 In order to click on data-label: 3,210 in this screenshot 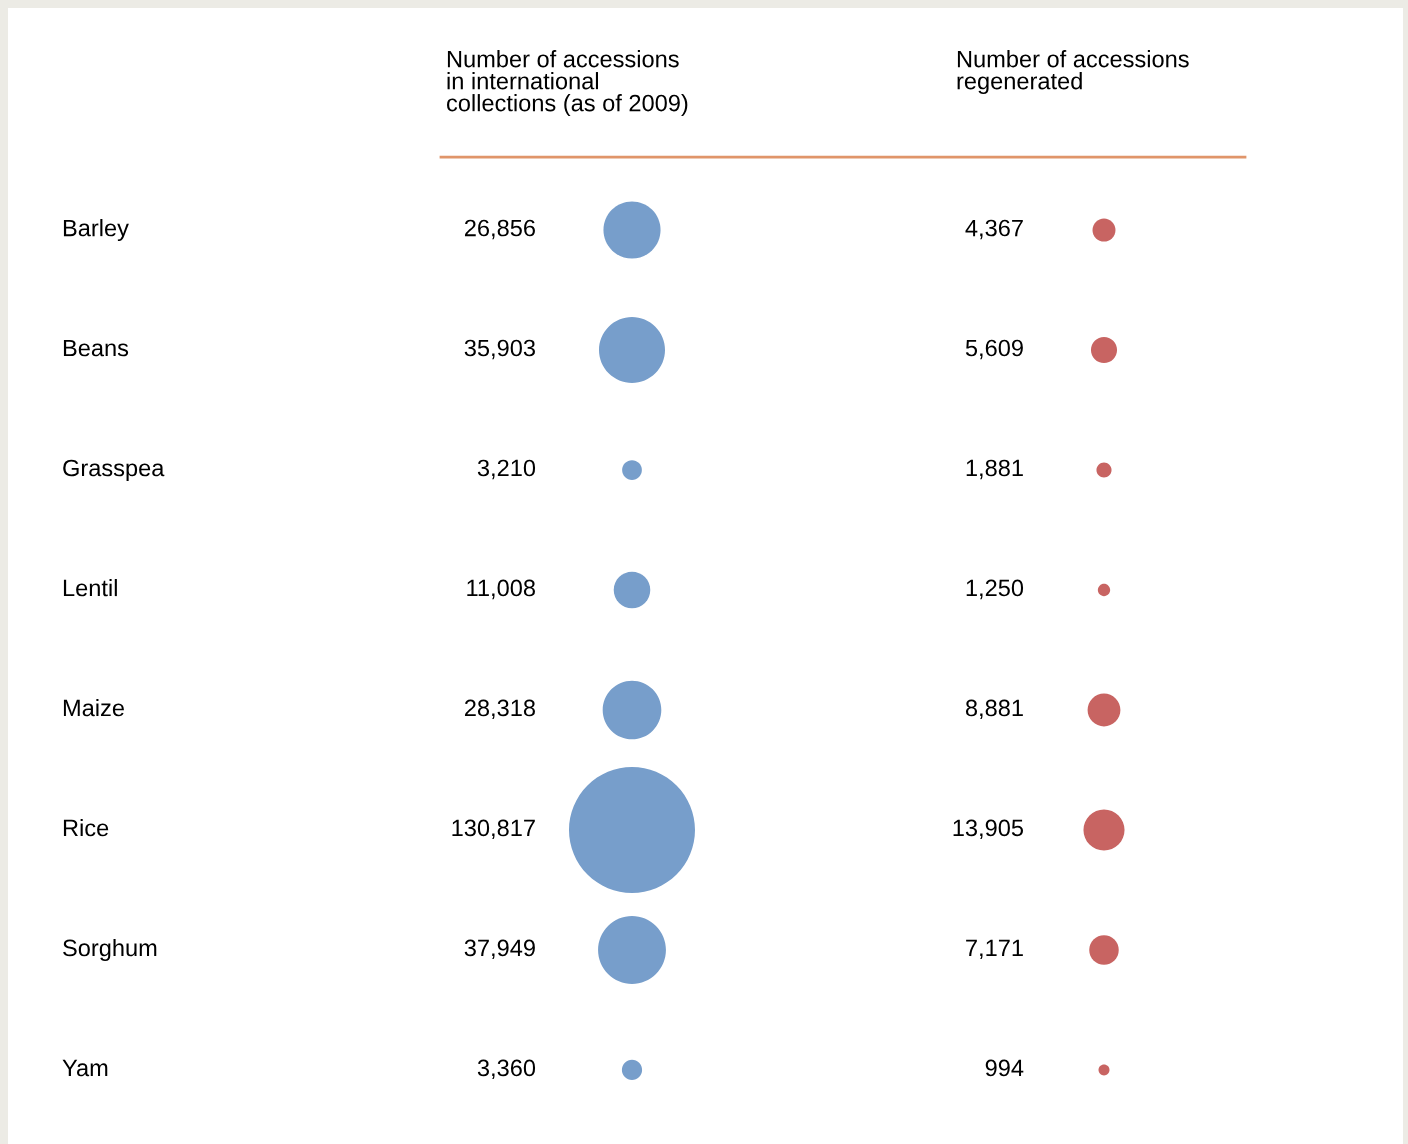, I will do `click(506, 469)`.